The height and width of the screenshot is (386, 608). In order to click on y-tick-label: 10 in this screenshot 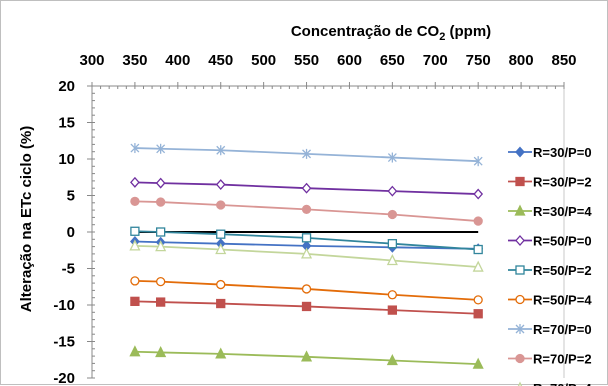, I will do `click(66, 159)`.